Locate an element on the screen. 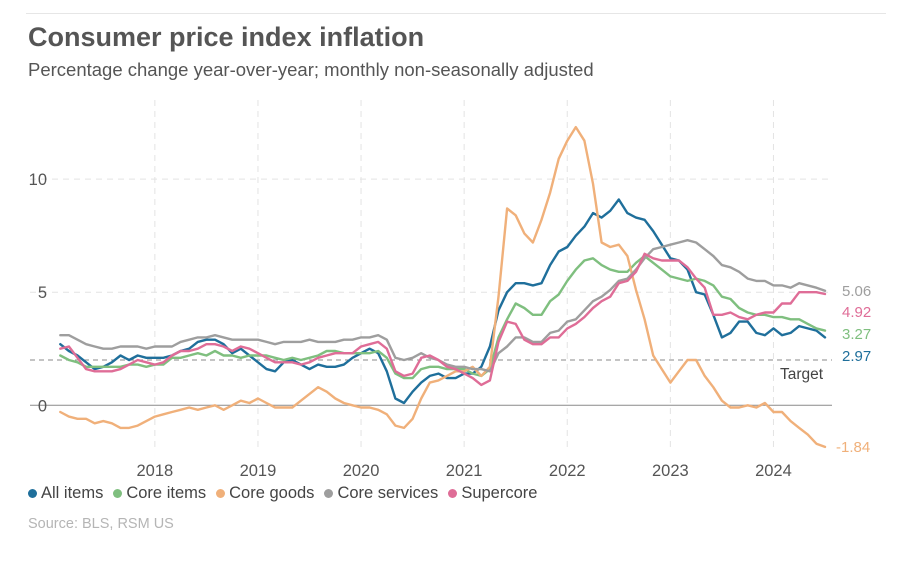 This screenshot has height=562, width=900. series-end-labels: 2.97 3.27 -1.84 5.06 4.92 is located at coordinates (853, 369).